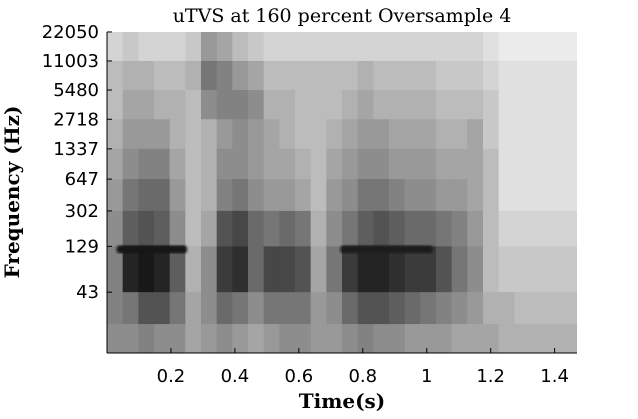  I want to click on y-tick-label: 647, so click(82, 179).